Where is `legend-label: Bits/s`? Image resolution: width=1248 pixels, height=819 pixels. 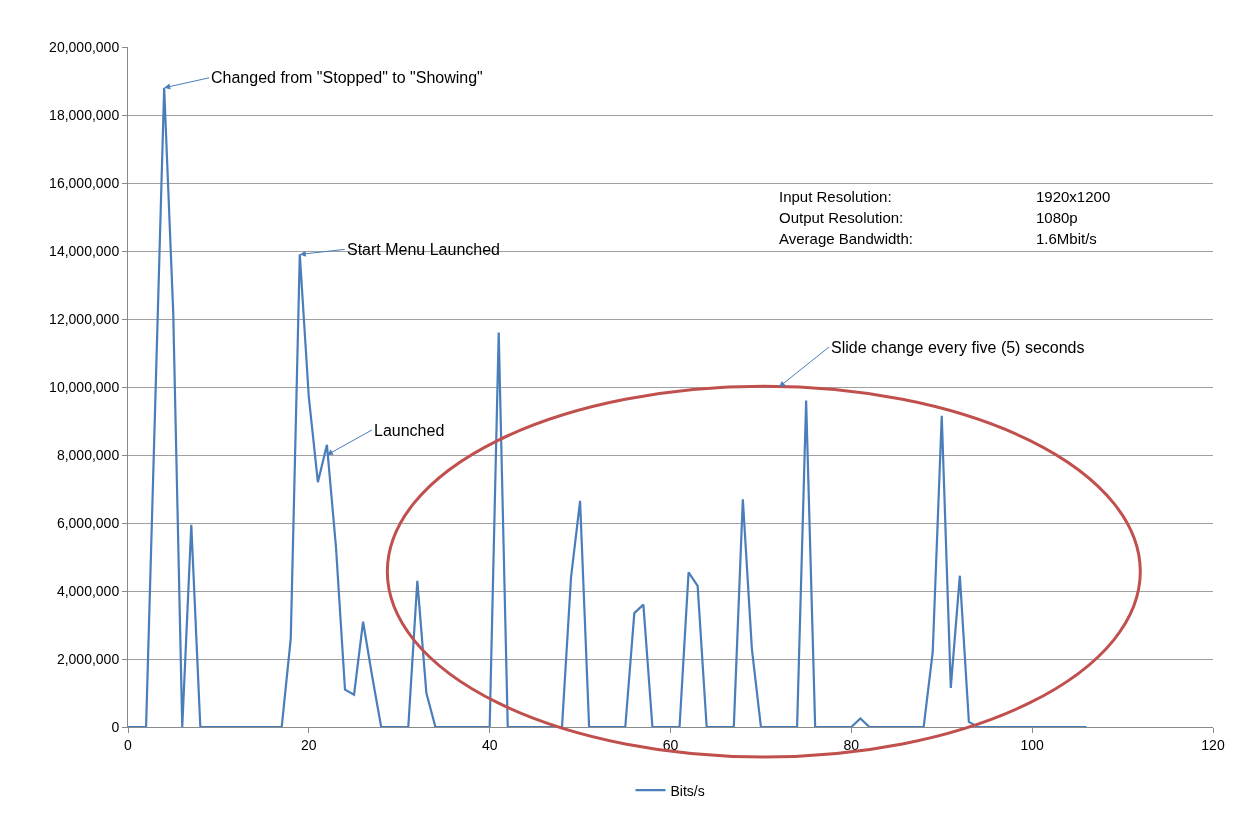 legend-label: Bits/s is located at coordinates (687, 790).